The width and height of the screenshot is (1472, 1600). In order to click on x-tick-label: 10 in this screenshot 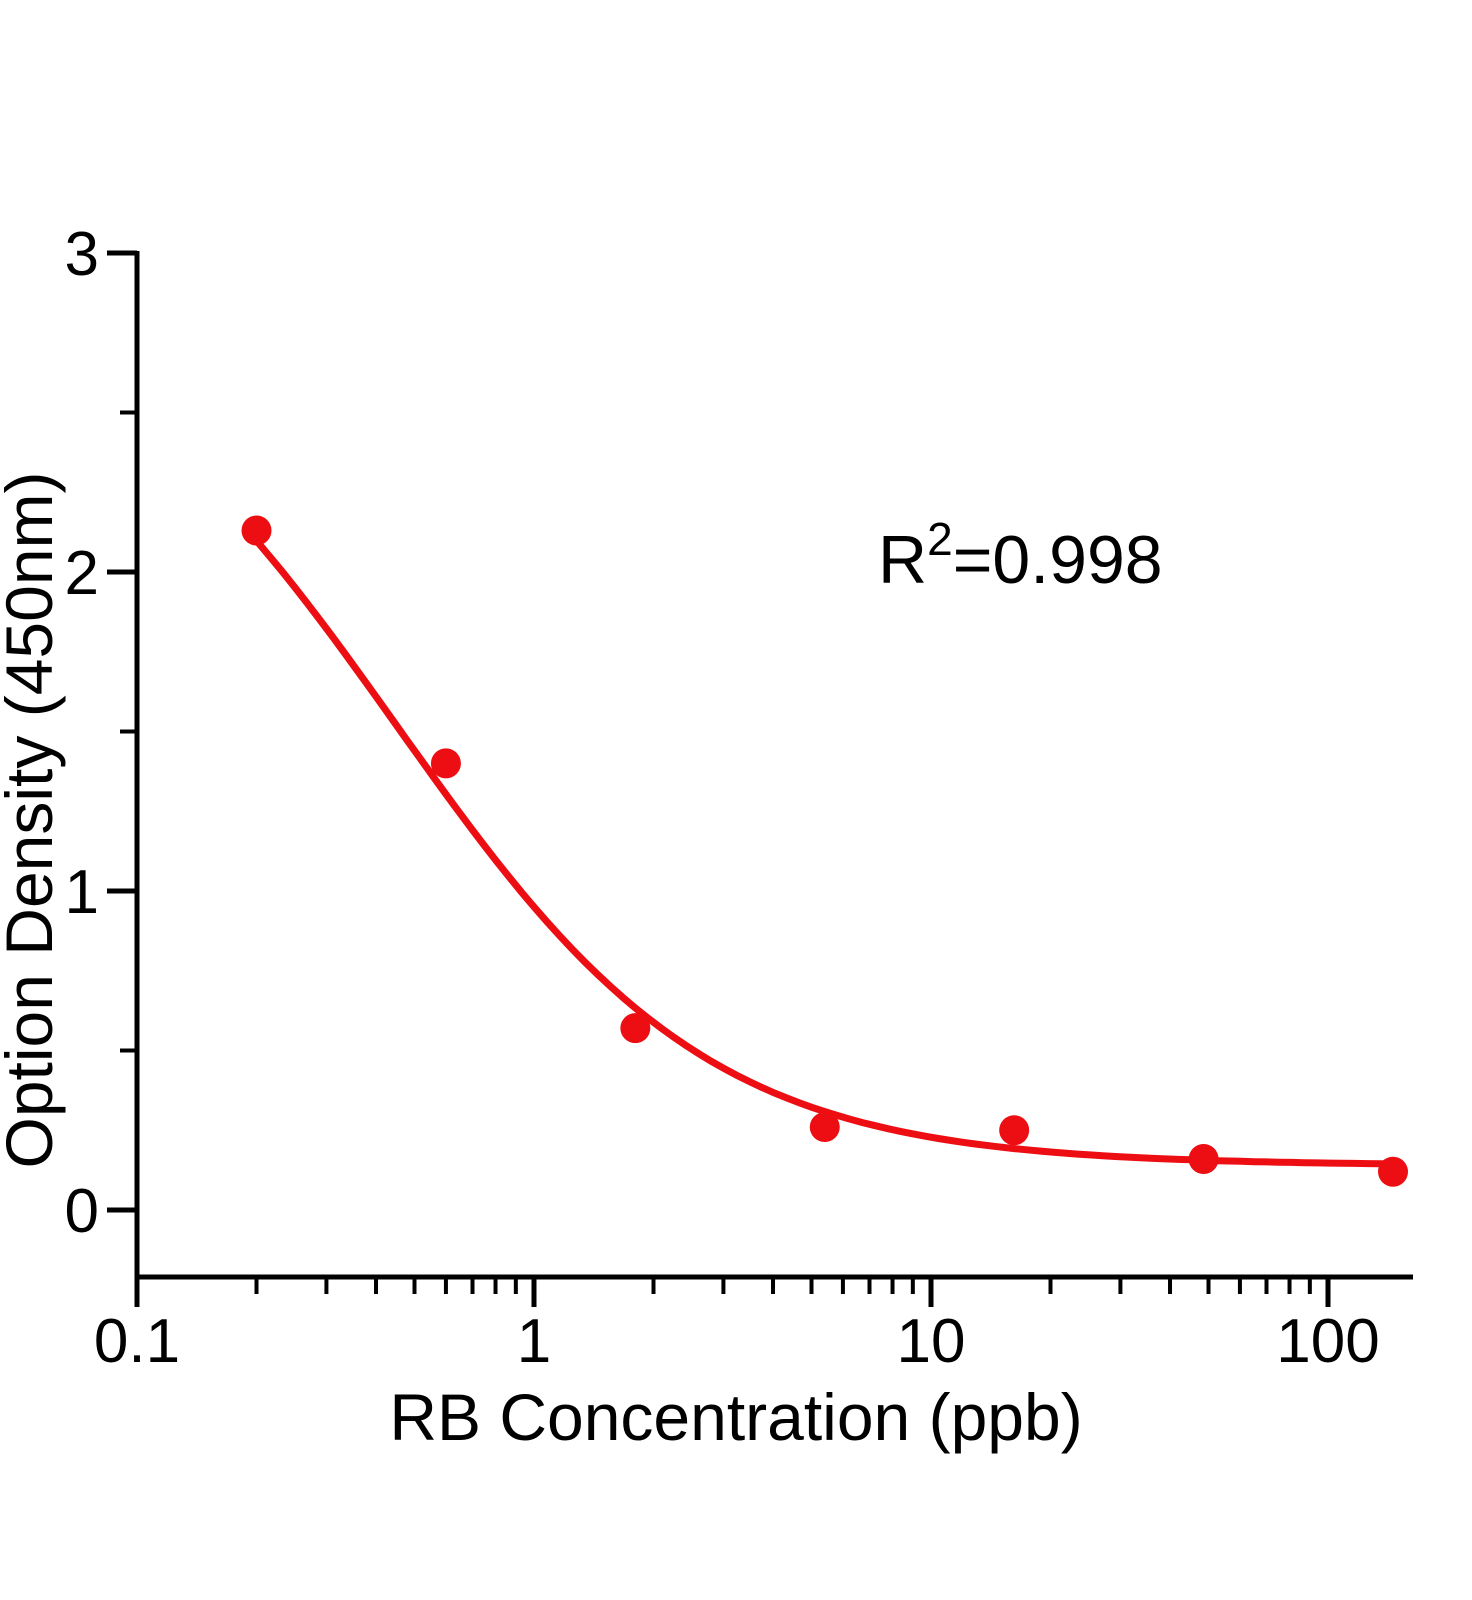, I will do `click(931, 1341)`.